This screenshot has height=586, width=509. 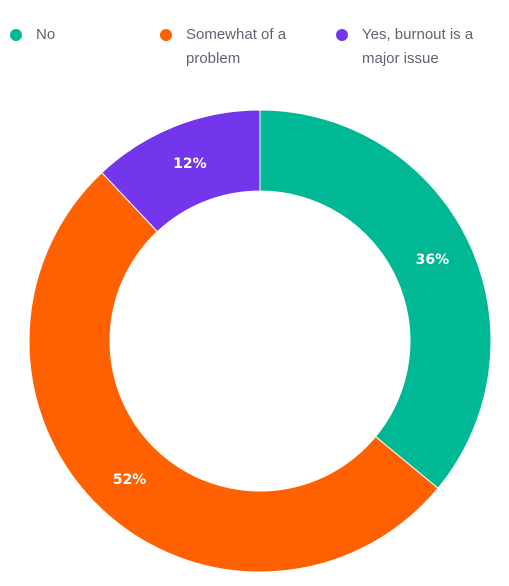 I want to click on legend-swatch-major-issue, so click(x=342, y=35).